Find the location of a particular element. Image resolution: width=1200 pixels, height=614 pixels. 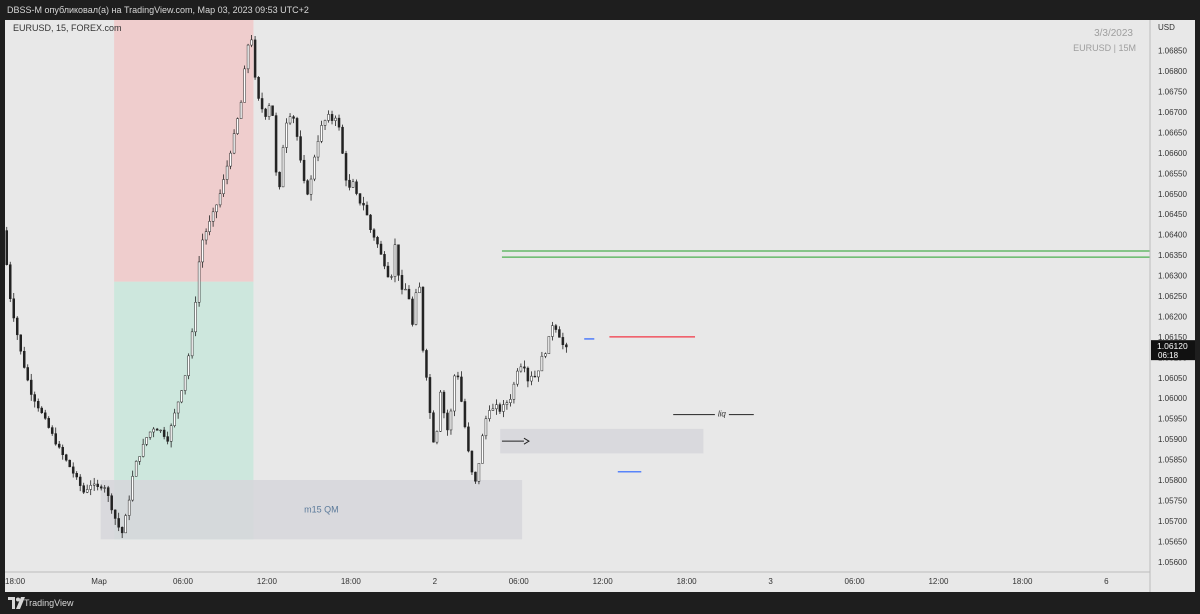

price-tick-label: 1.06550 is located at coordinates (1172, 173).